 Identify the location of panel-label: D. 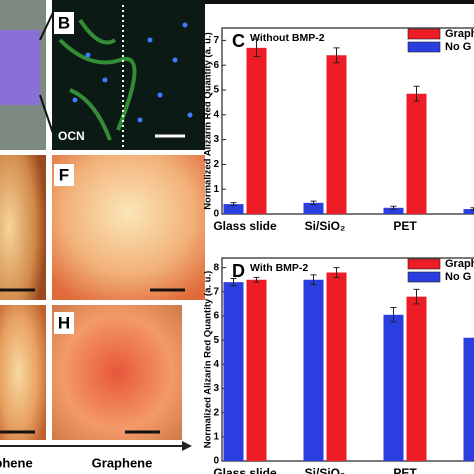
(238, 271).